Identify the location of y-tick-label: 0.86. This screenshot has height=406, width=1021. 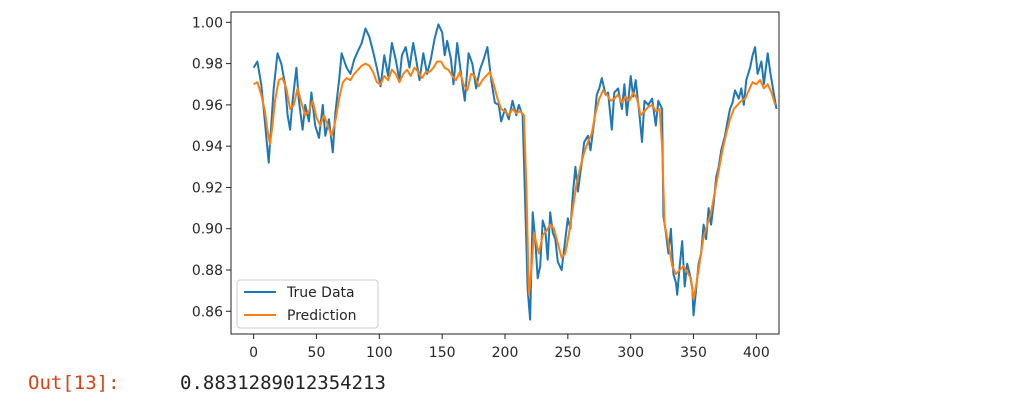
(207, 312).